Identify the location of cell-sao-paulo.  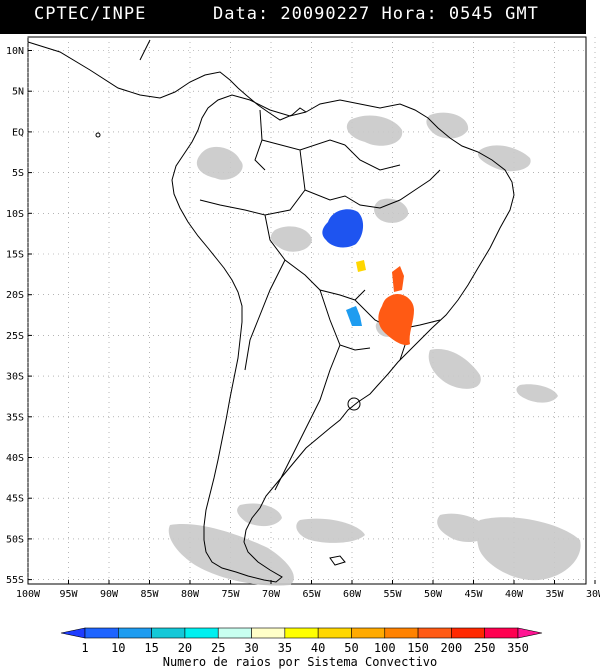
(396, 319).